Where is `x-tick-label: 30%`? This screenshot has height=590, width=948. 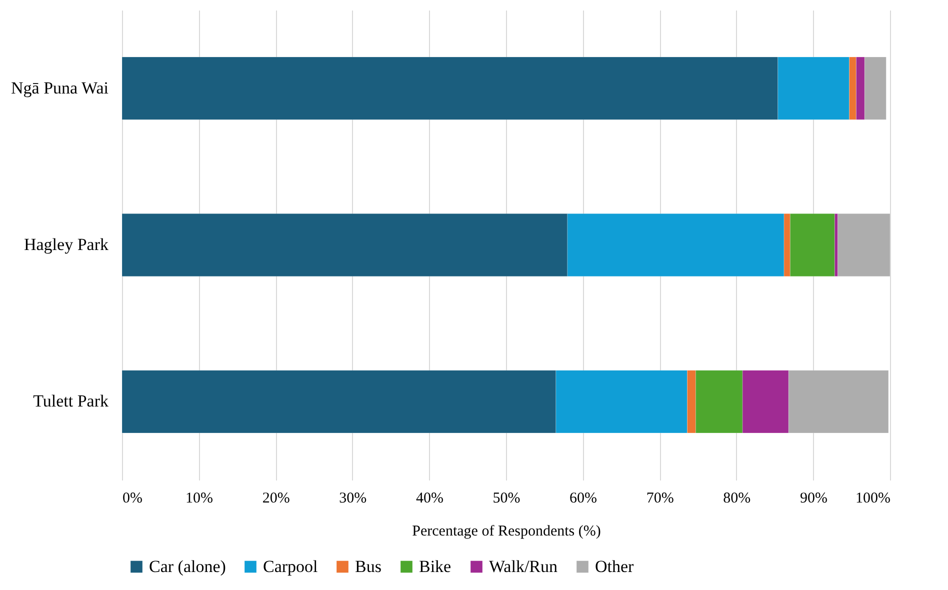
x-tick-label: 30% is located at coordinates (353, 498).